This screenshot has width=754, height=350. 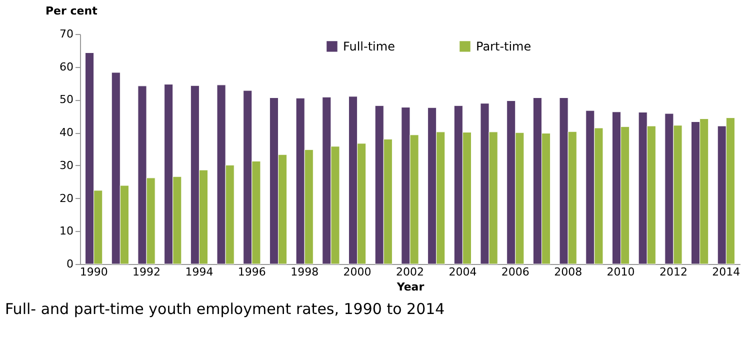 I want to click on x-axis-title: Year, so click(x=410, y=287).